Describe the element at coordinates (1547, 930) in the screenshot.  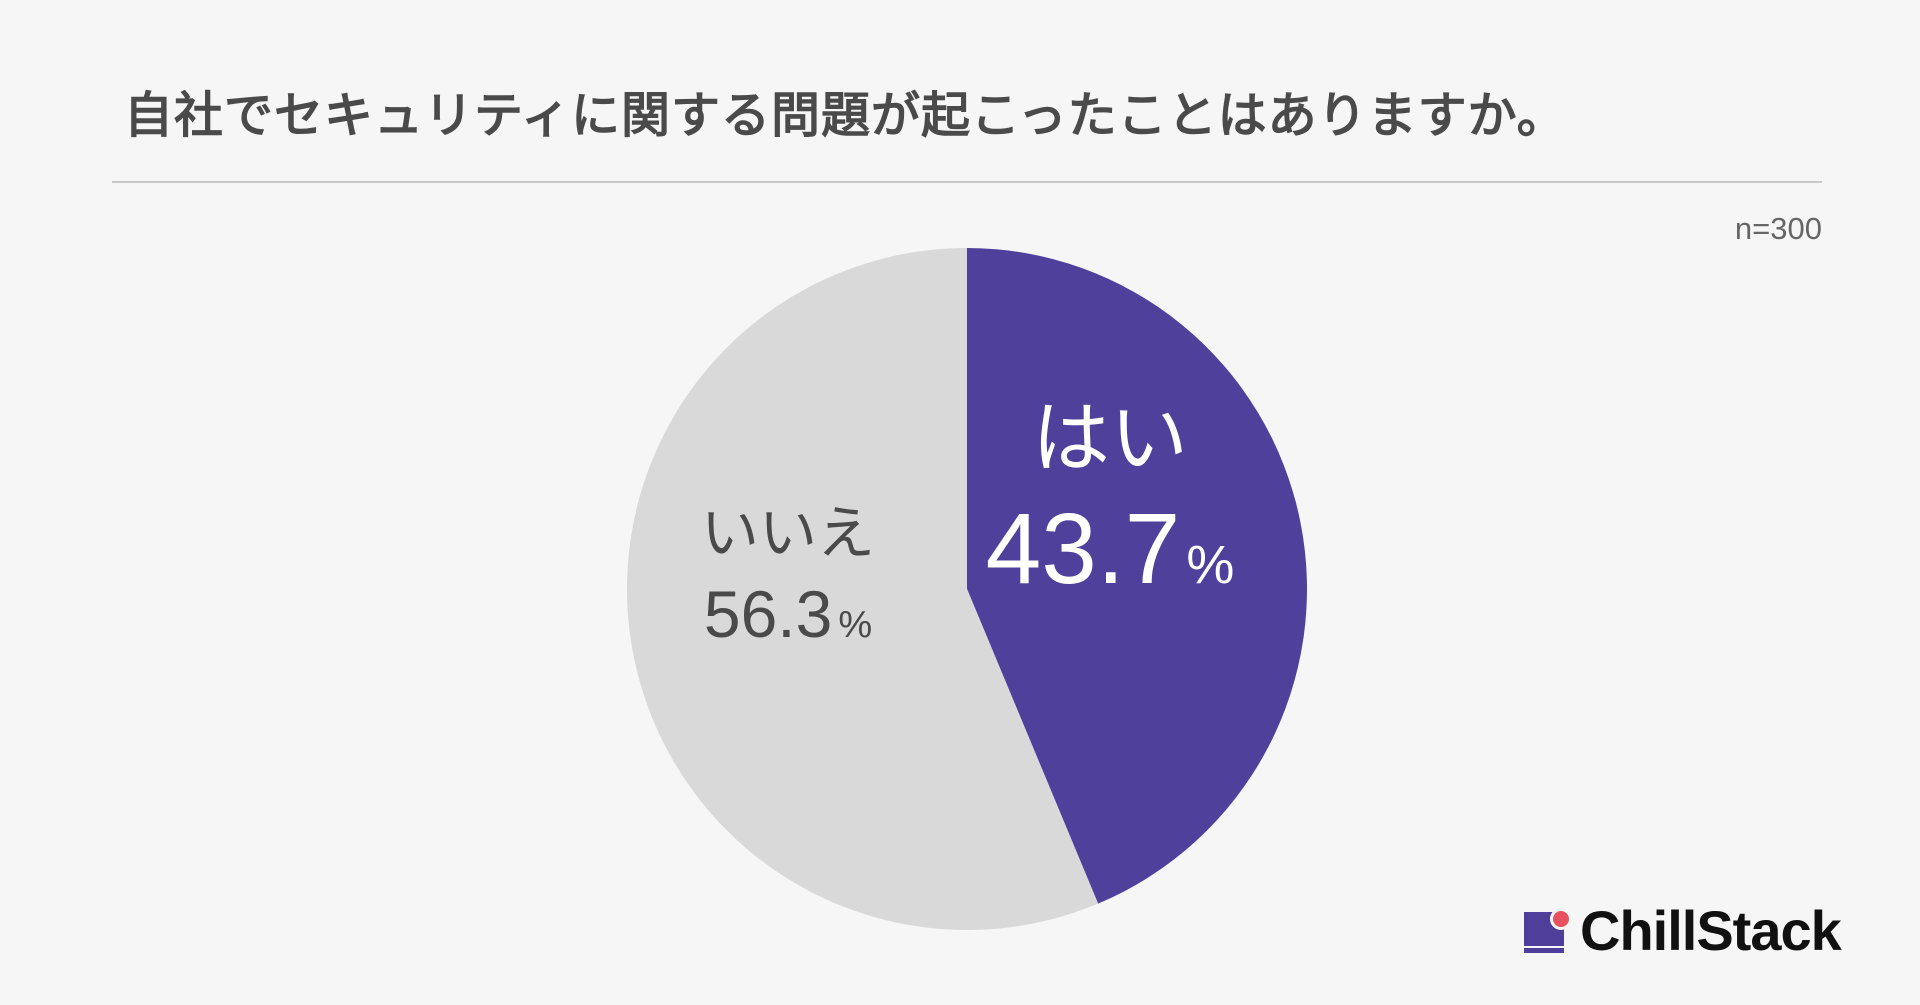
I see `chillstack-logo-mark-icon` at that location.